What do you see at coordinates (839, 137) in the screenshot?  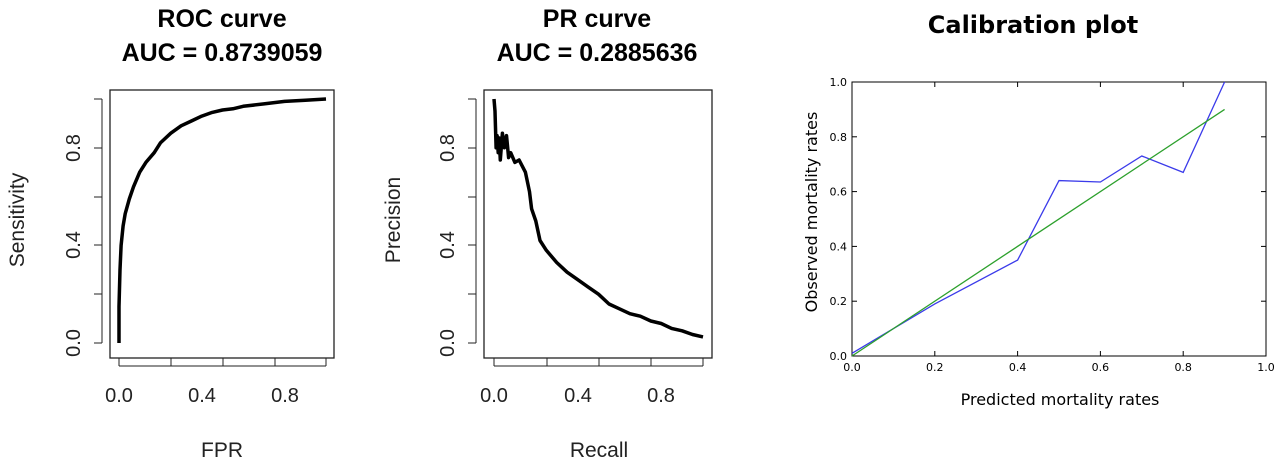 I see `calibration-y-tick-label: 0.8` at bounding box center [839, 137].